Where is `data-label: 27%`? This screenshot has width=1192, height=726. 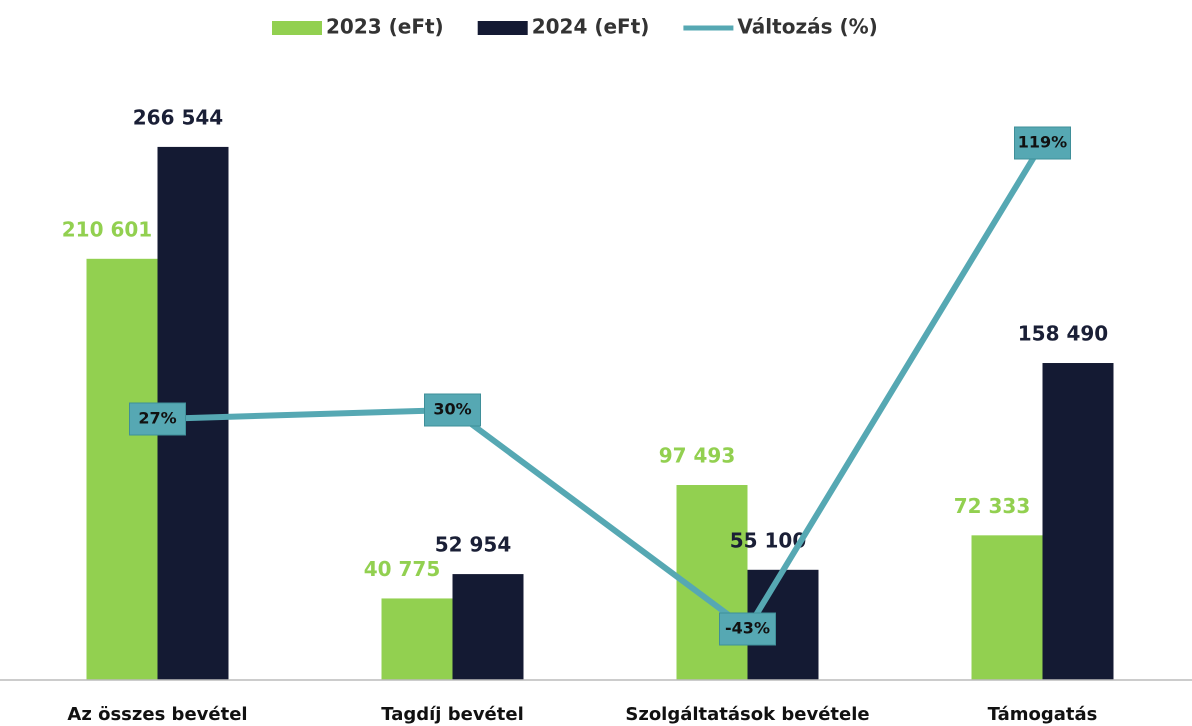 data-label: 27% is located at coordinates (157, 418).